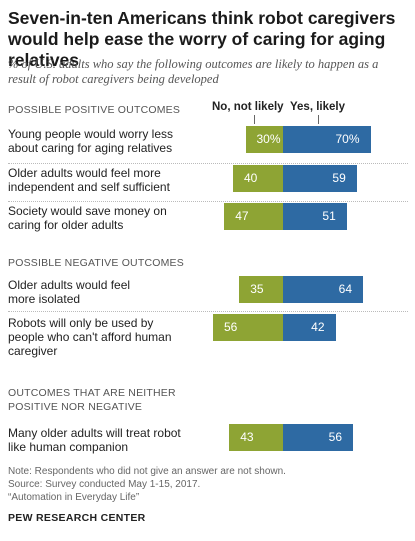  What do you see at coordinates (317, 107) in the screenshot?
I see `legend-yes: Yes, likely` at bounding box center [317, 107].